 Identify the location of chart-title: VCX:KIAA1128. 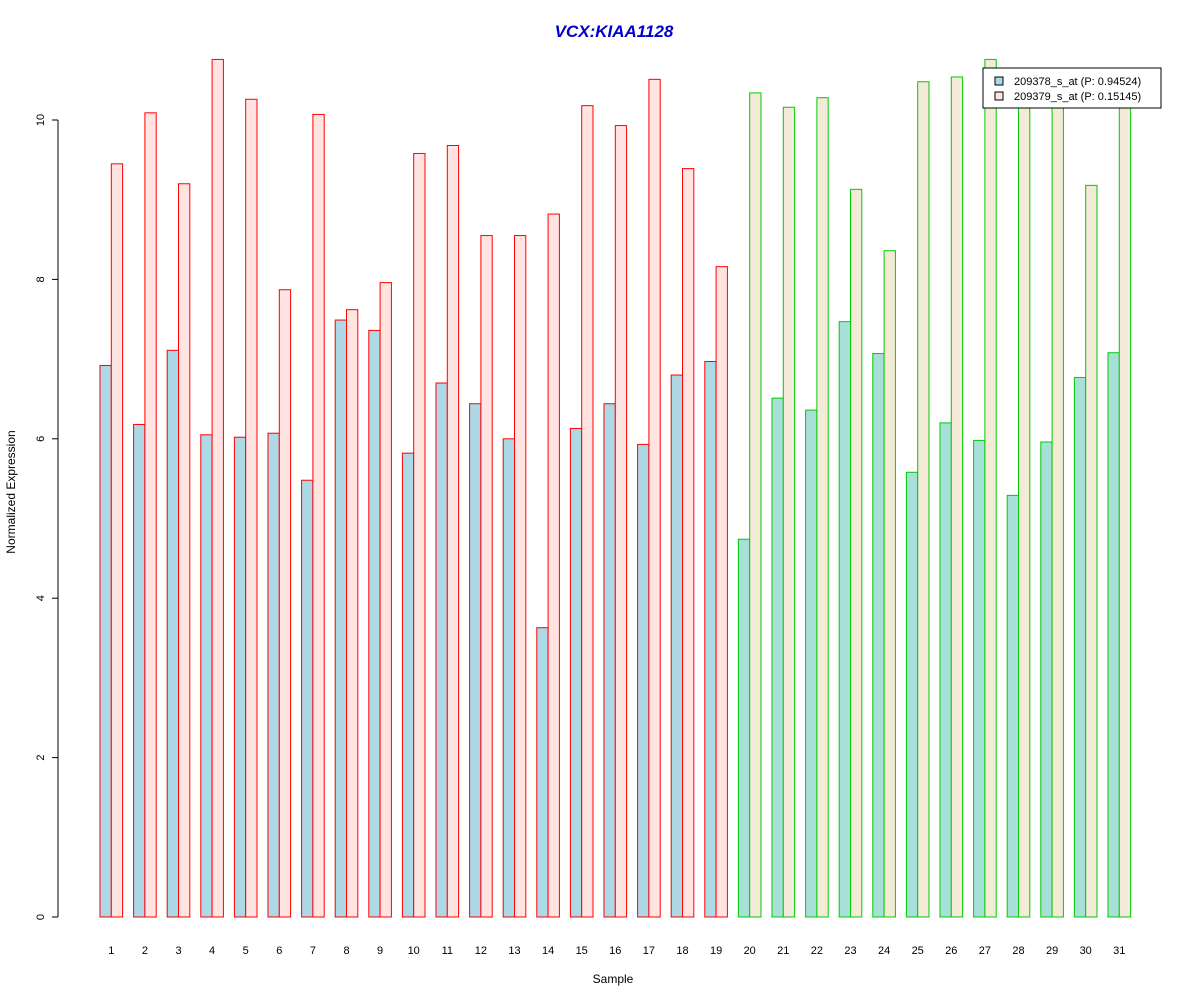
(614, 31).